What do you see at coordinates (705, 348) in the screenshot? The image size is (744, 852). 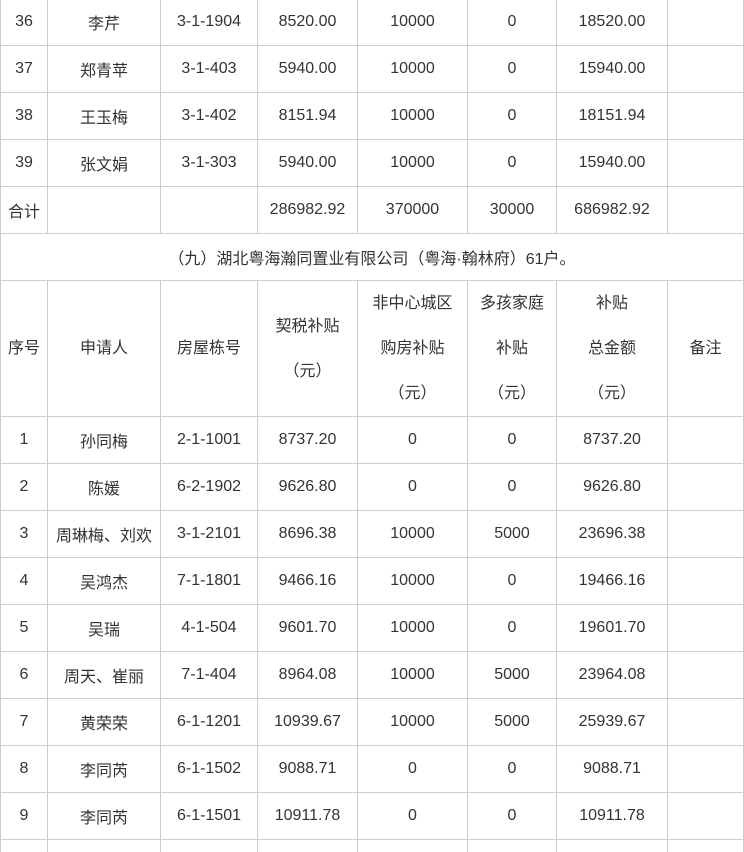 I see `header-remarks: 备注` at bounding box center [705, 348].